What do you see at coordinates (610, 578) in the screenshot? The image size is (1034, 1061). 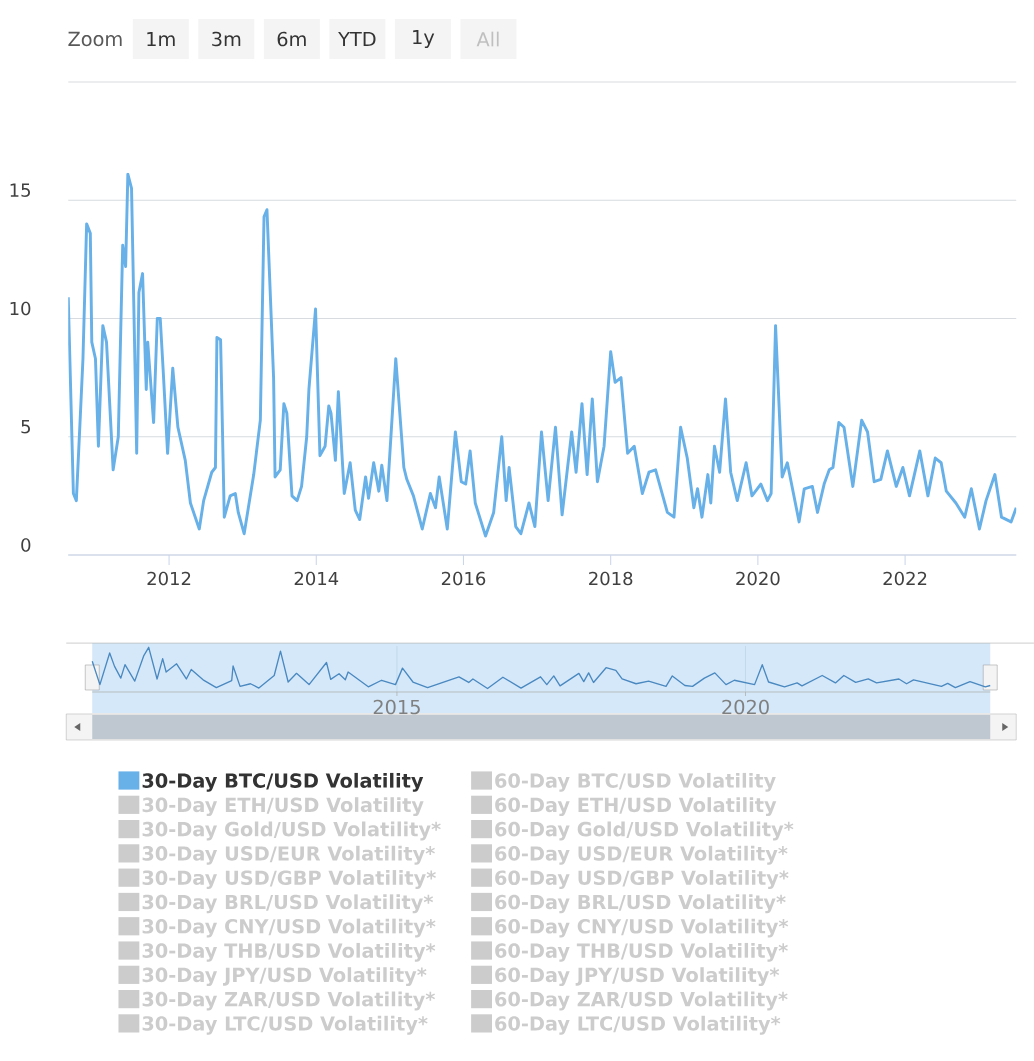 I see `x-tick-label: 2018` at bounding box center [610, 578].